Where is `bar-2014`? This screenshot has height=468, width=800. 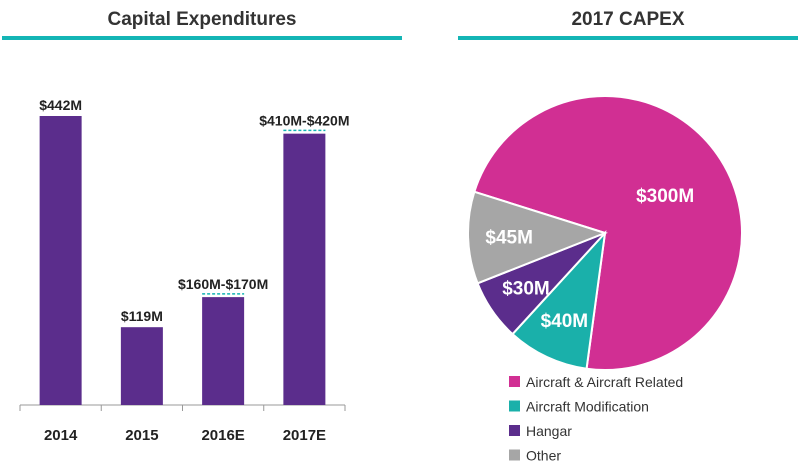
bar-2014 is located at coordinates (60, 260).